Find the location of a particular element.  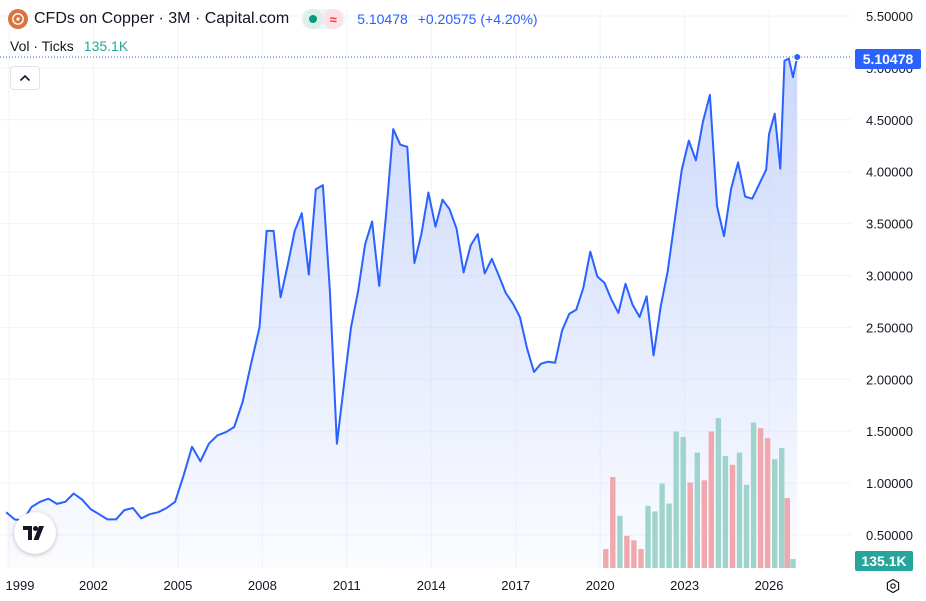

delayed-data-icon: ≈ is located at coordinates (333, 19).